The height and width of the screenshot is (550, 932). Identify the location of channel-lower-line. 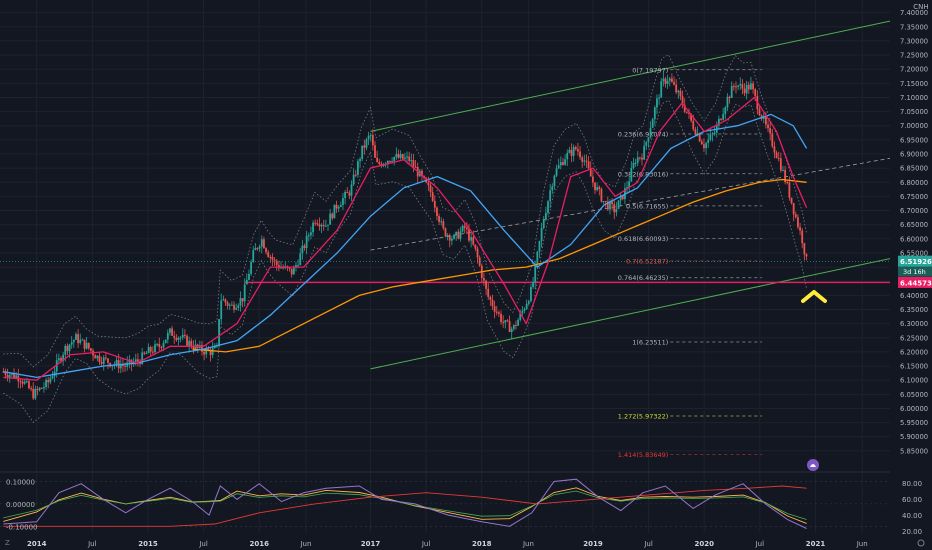
(630, 314).